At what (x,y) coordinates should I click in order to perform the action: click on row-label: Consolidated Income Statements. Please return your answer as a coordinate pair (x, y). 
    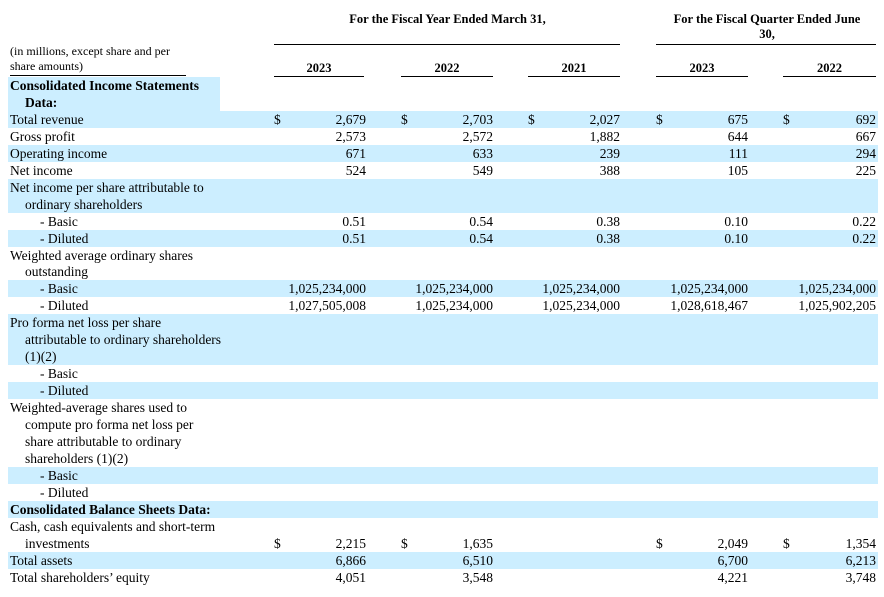
    Looking at the image, I should click on (104, 85).